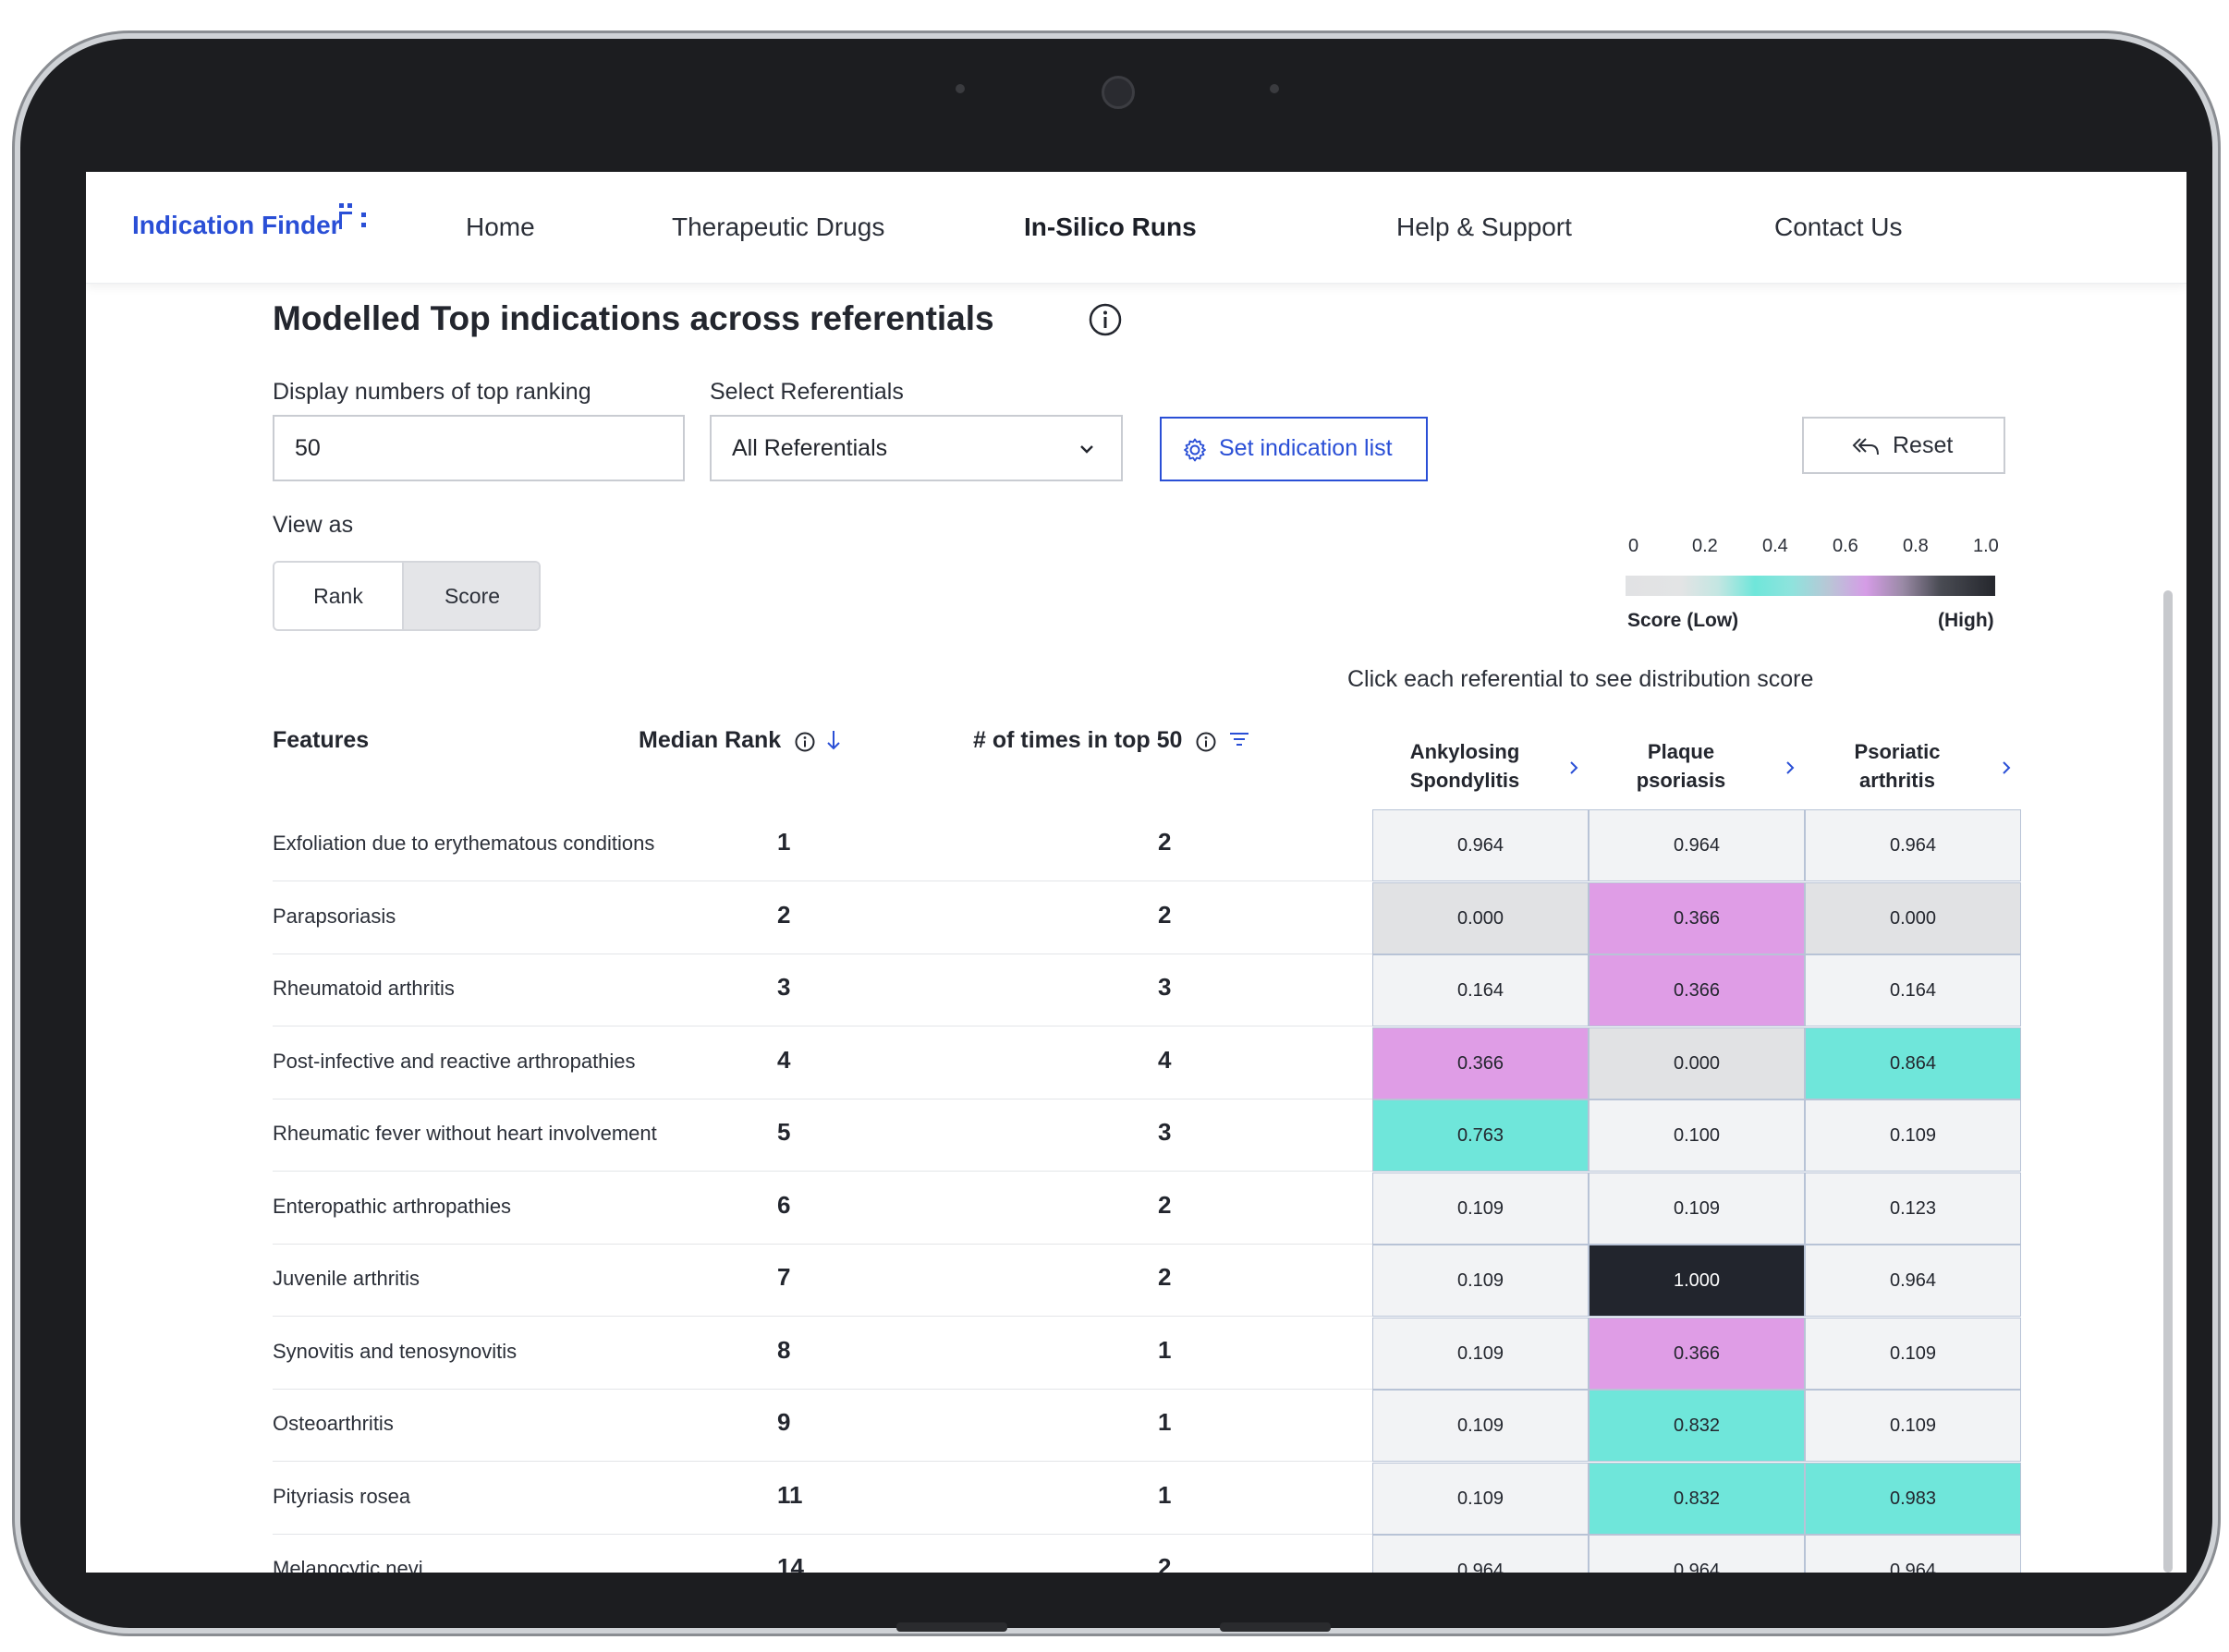  I want to click on median-rank-value: 3, so click(784, 987).